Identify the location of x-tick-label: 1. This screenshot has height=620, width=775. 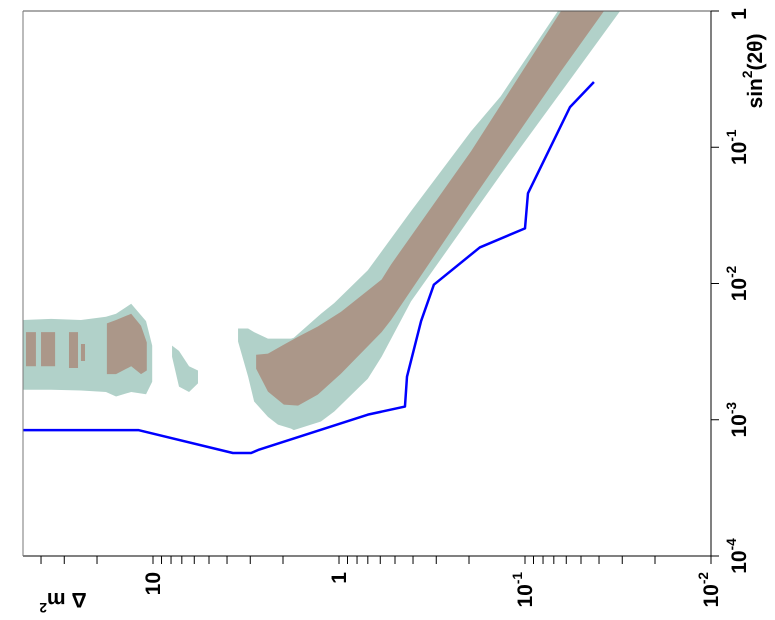
(339, 578).